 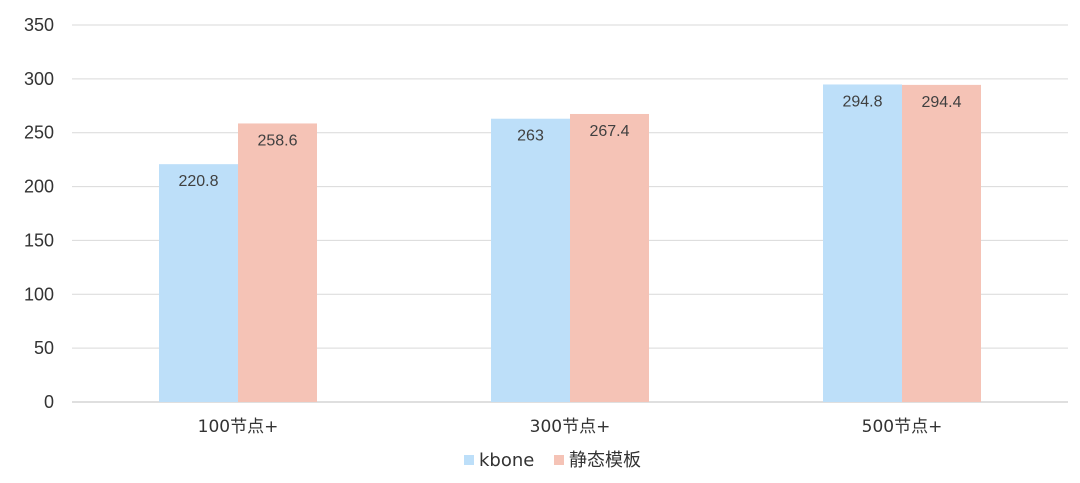 What do you see at coordinates (506, 460) in the screenshot?
I see `legend-label: kbone` at bounding box center [506, 460].